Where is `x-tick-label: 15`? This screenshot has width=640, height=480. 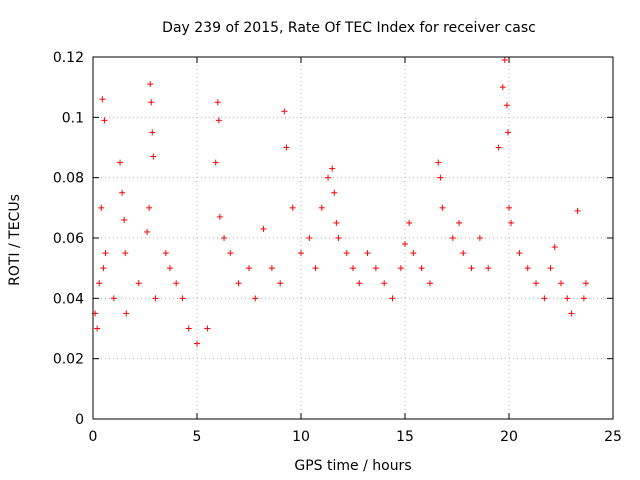
x-tick-label: 15 is located at coordinates (405, 437).